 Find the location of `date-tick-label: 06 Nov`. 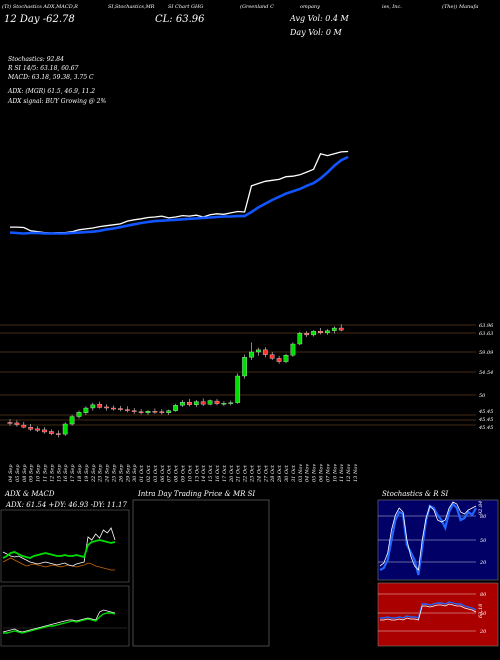

date-tick-label: 06 Nov is located at coordinates (322, 473).